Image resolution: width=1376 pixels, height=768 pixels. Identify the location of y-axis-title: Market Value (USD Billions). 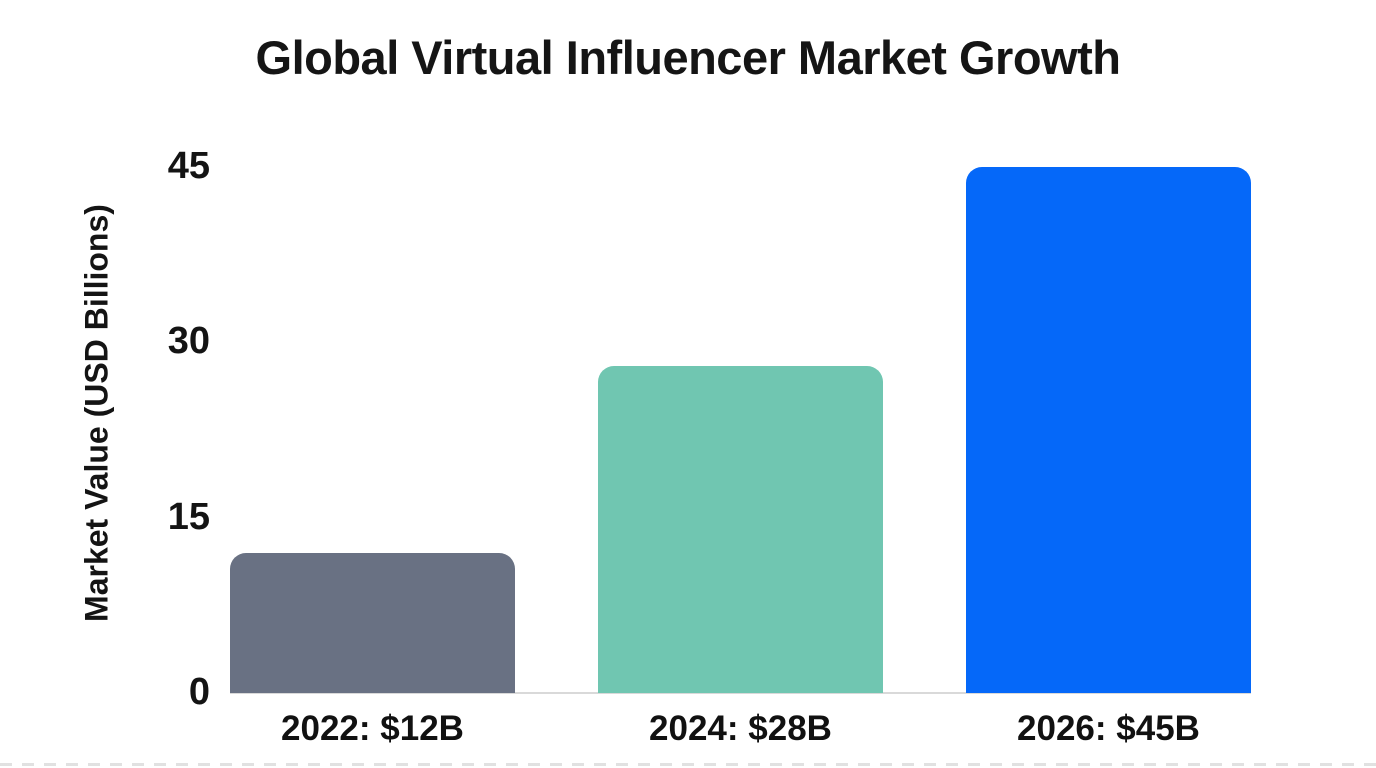
(96, 413).